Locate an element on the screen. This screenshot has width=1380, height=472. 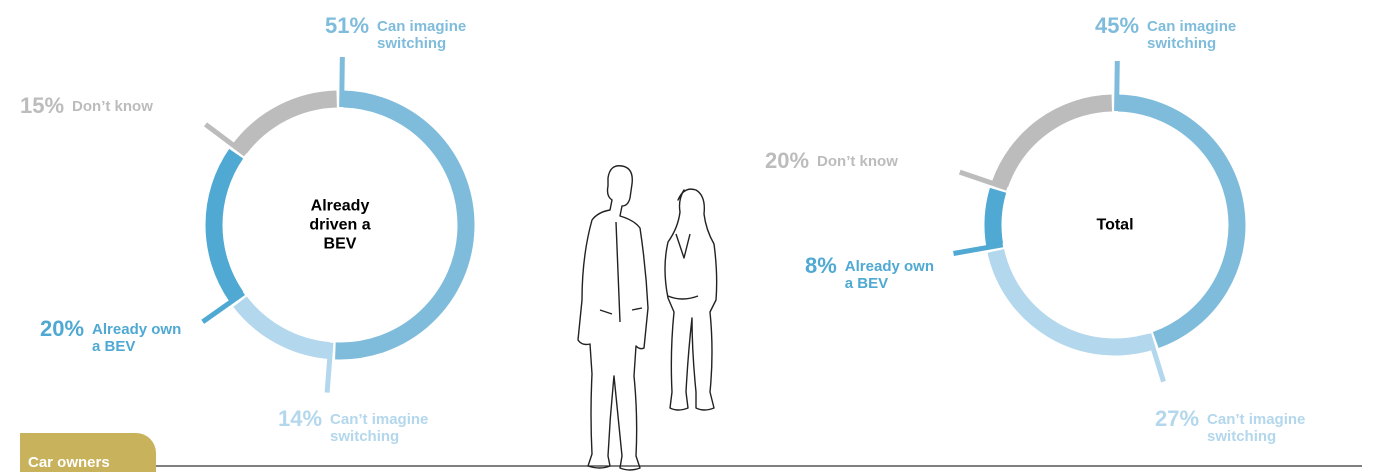
value-label: 15% is located at coordinates (42, 105).